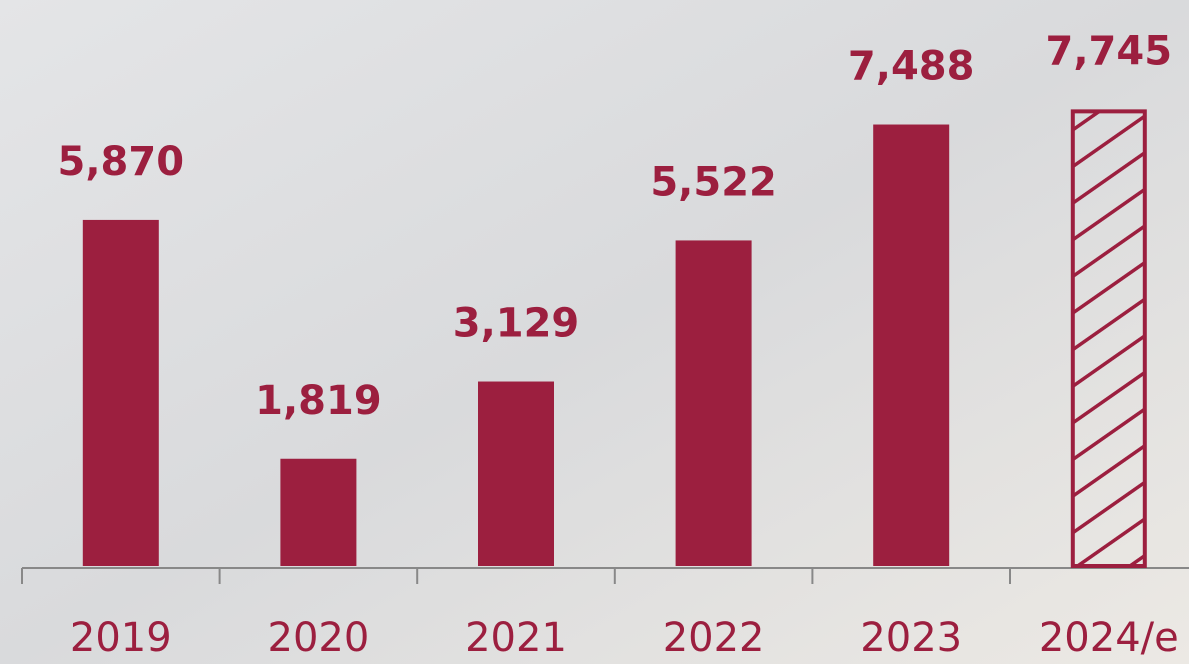 This screenshot has width=1189, height=664. I want to click on value-label: 7,745, so click(1109, 51).